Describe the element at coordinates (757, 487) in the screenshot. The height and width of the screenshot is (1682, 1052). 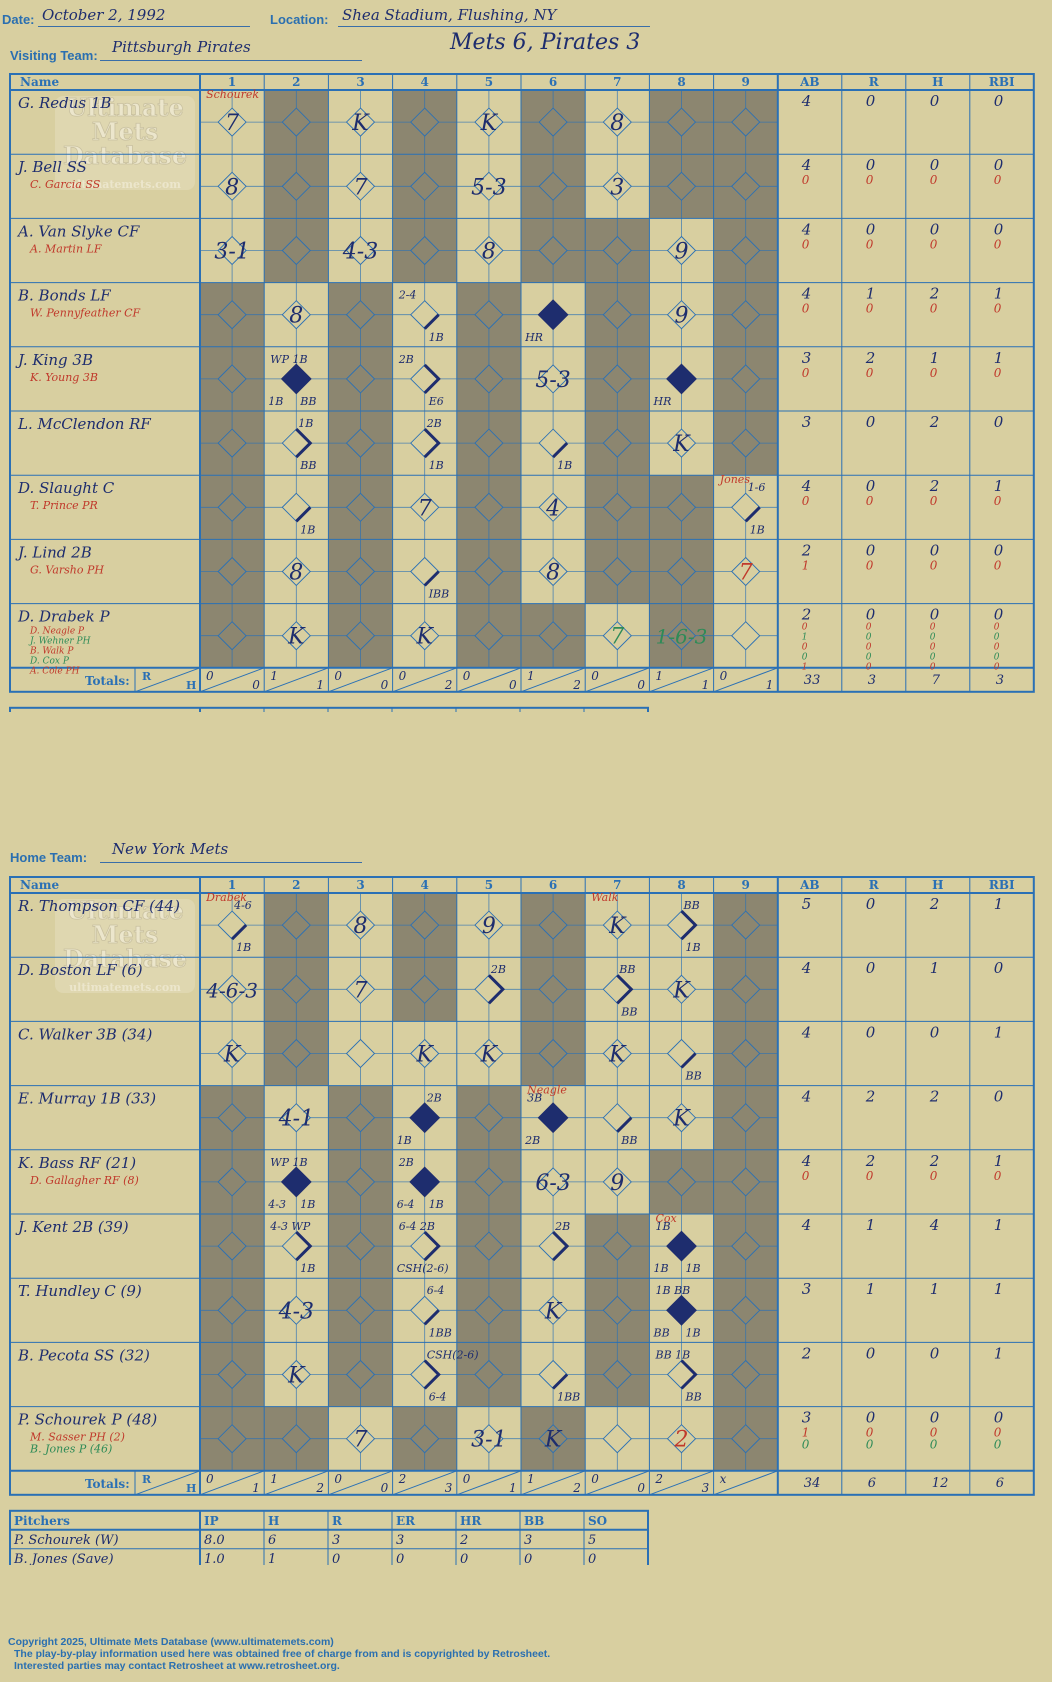
I see `play-note: 1-6` at that location.